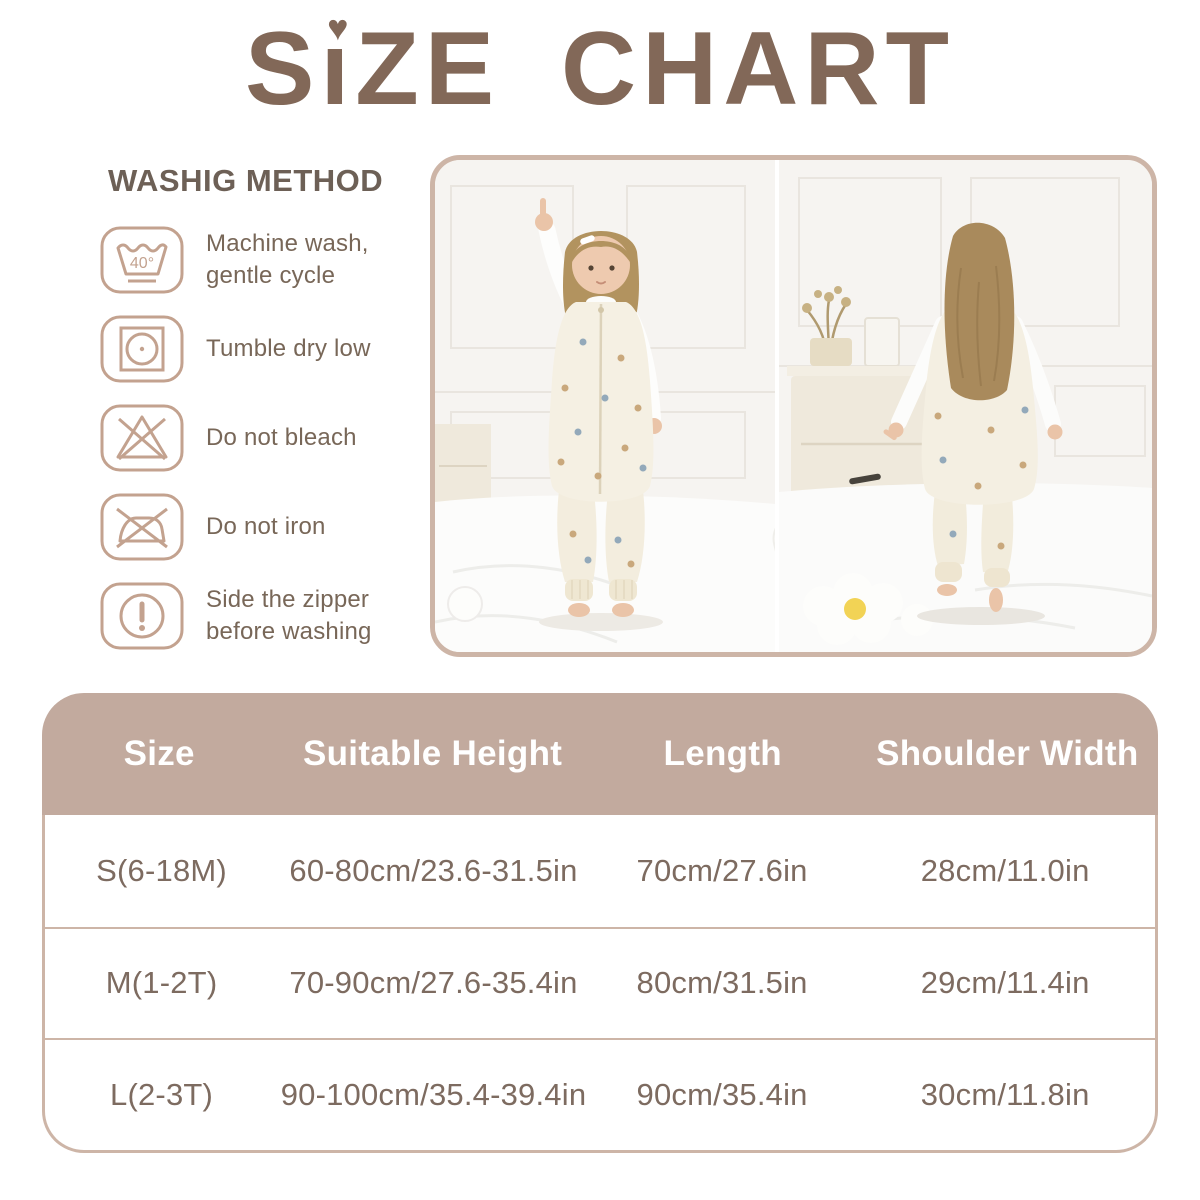 The width and height of the screenshot is (1200, 1200). What do you see at coordinates (1005, 983) in the screenshot?
I see `cell-shoulder-width: 29cm/11.4in` at bounding box center [1005, 983].